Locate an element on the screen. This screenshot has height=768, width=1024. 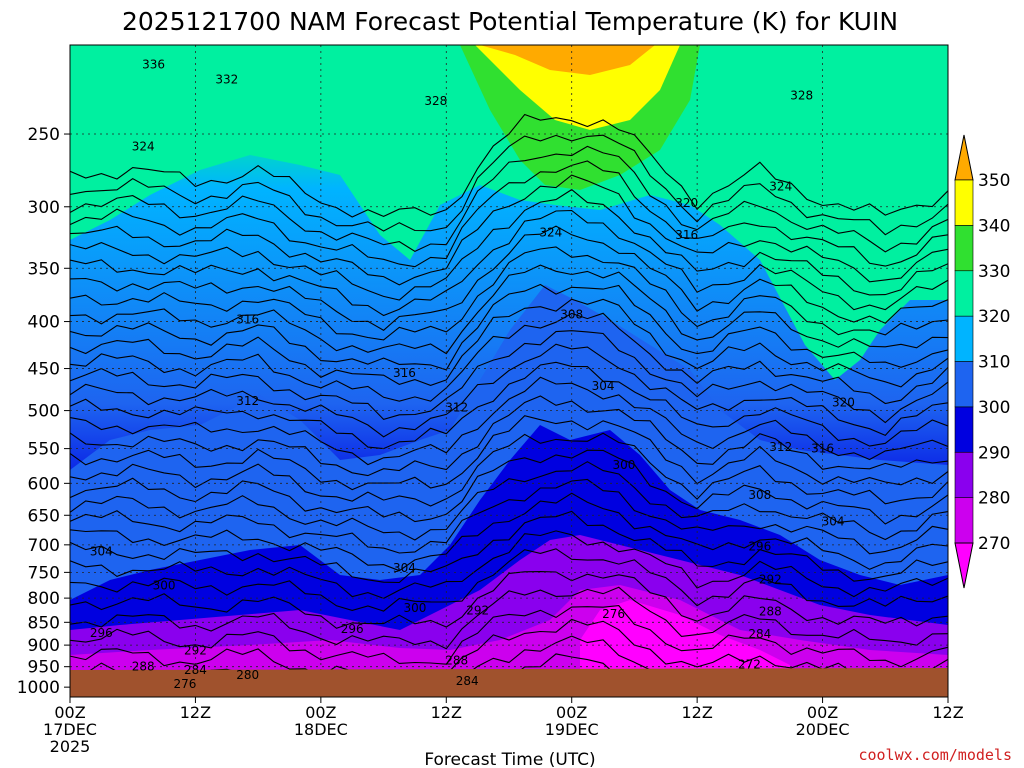
ground-surface is located at coordinates (509, 682).